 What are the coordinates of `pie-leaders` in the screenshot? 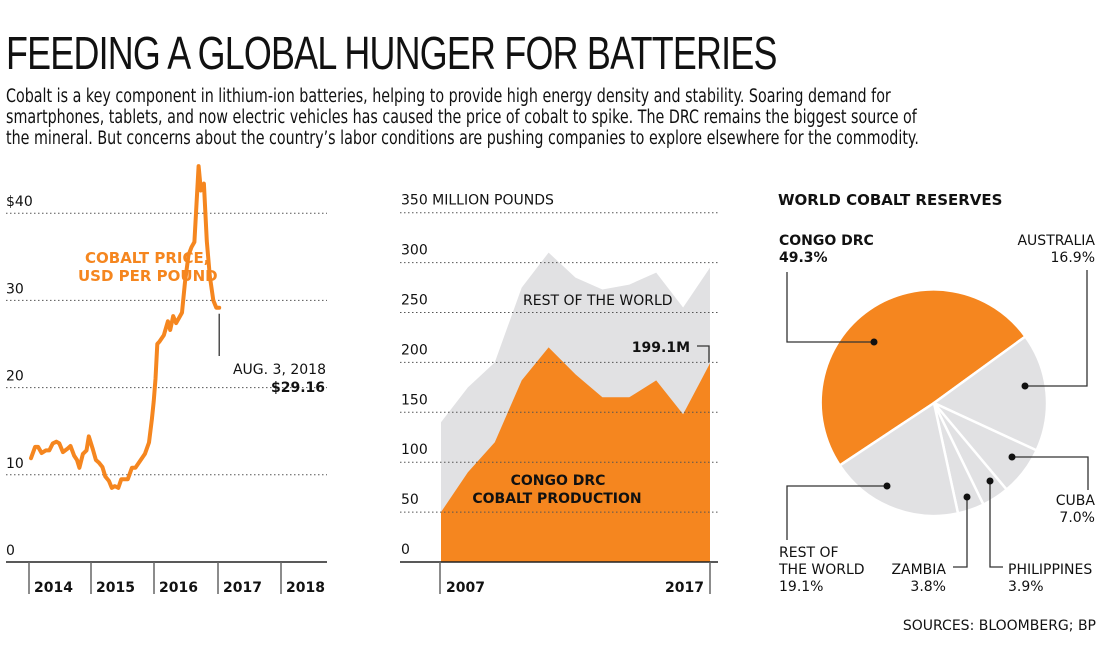 It's located at (937, 419).